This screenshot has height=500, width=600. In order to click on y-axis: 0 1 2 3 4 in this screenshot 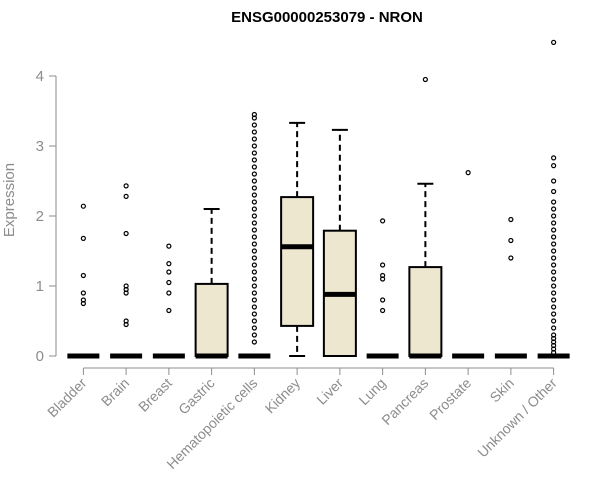, I will do `click(46, 216)`.